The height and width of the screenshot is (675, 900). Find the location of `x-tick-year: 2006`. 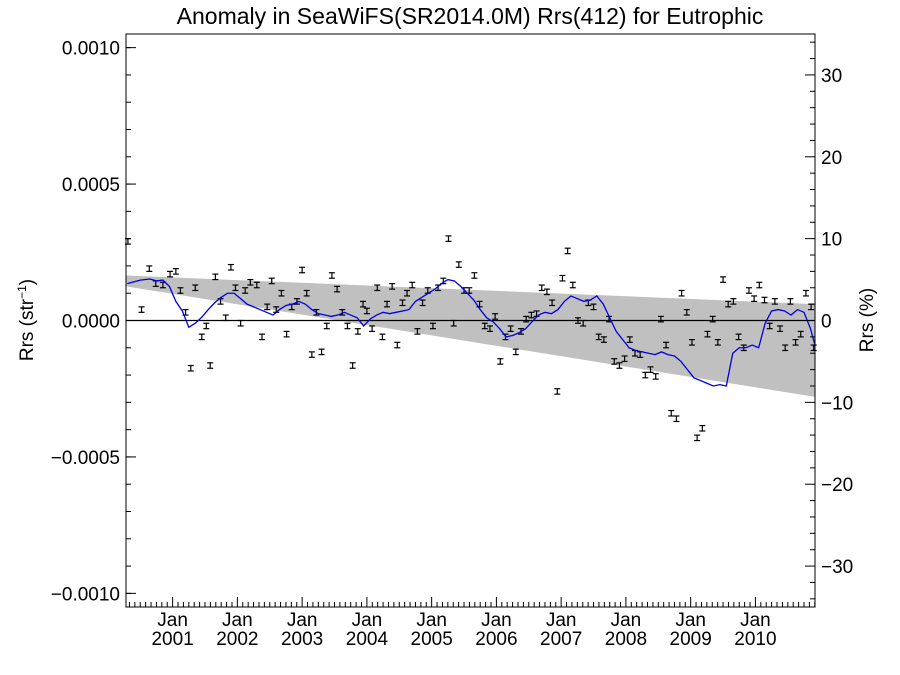

x-tick-year: 2006 is located at coordinates (496, 639).